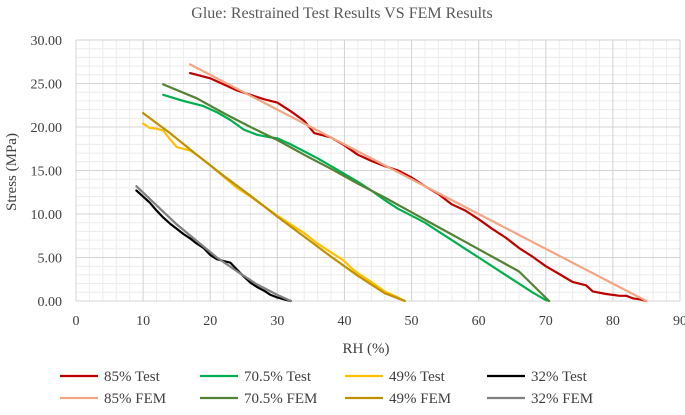  I want to click on legend-label-3: 32% Test, so click(559, 377).